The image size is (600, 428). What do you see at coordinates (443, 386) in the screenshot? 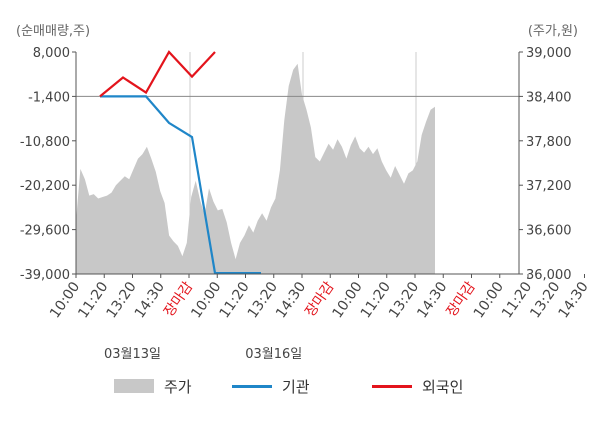
I see `legend-label-foreign: 외국인` at bounding box center [443, 386].